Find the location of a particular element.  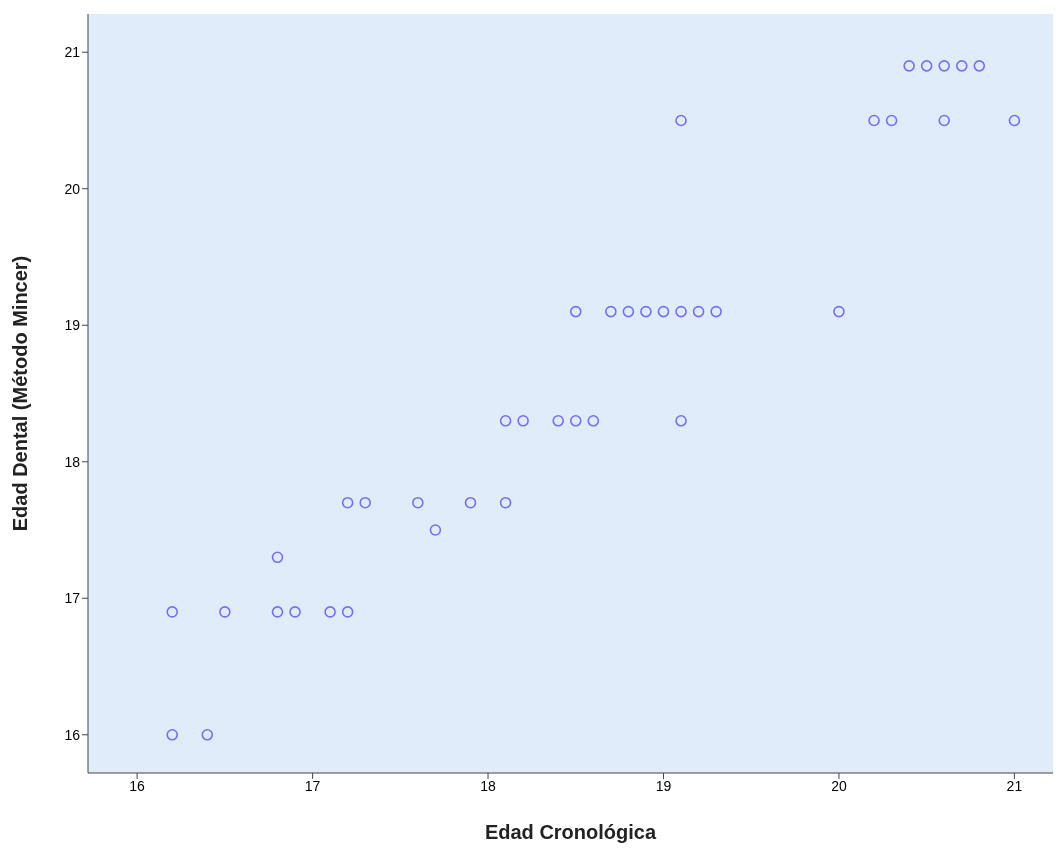

x-axis-title: Edad Cronológica is located at coordinates (570, 832).